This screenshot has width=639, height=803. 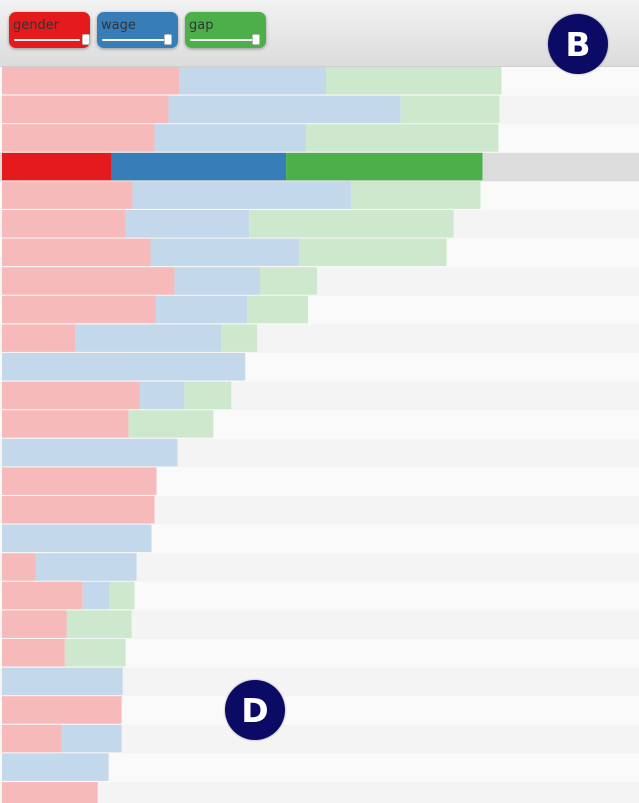 What do you see at coordinates (578, 44) in the screenshot?
I see `badge-b: B` at bounding box center [578, 44].